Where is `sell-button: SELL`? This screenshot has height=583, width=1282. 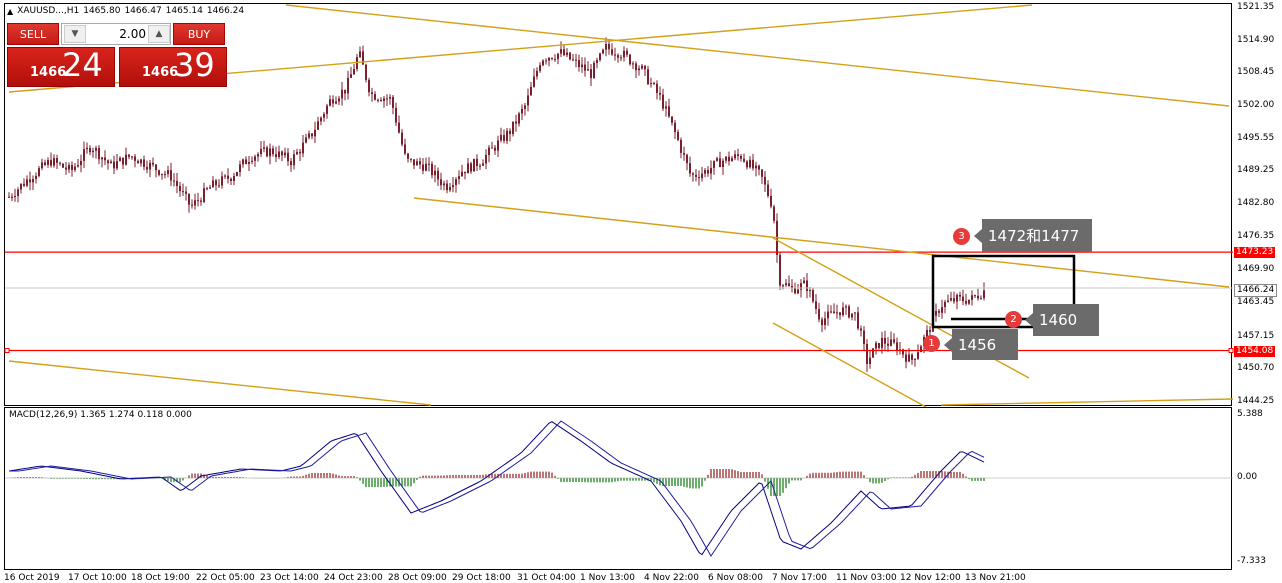 sell-button: SELL is located at coordinates (33, 34).